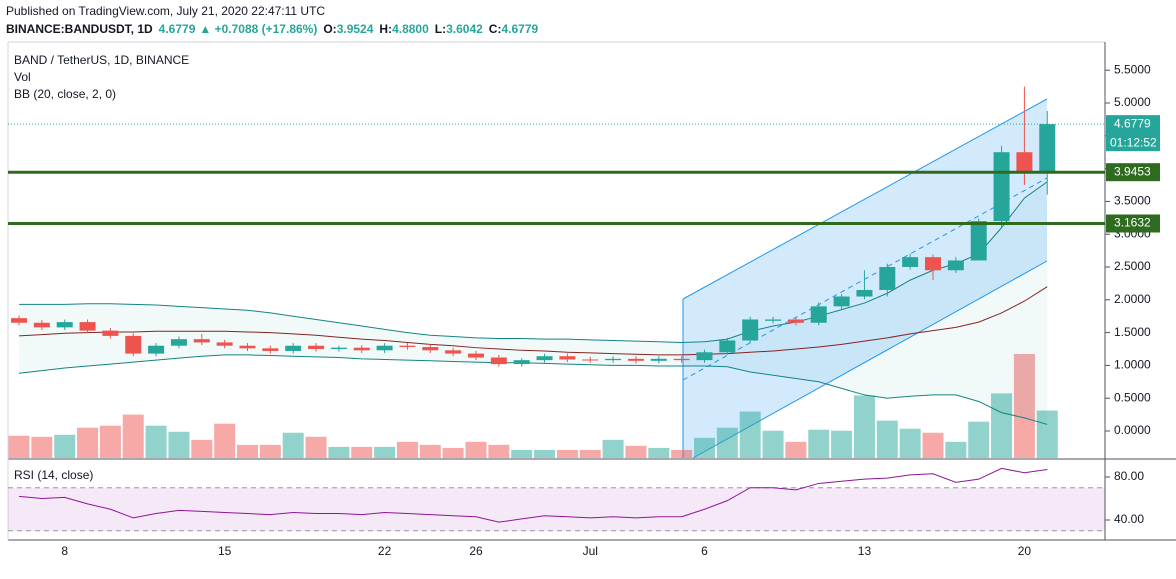  Describe the element at coordinates (590, 551) in the screenshot. I see `x-tick-label: Jul` at that location.